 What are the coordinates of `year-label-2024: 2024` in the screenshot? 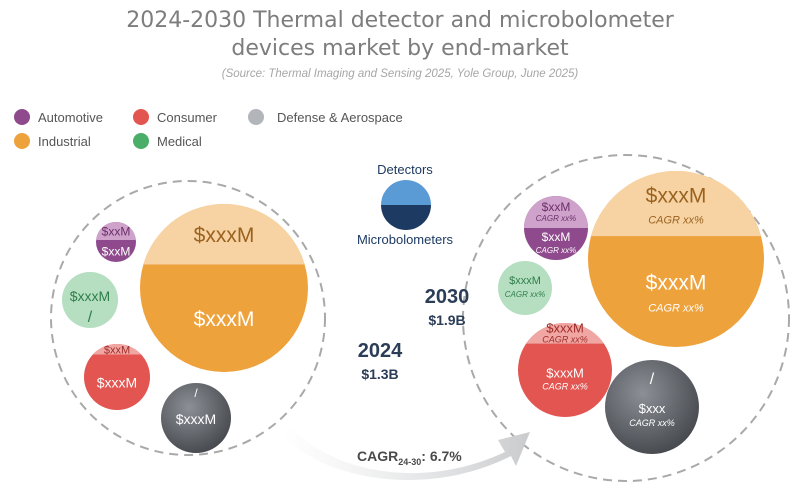 It's located at (380, 351).